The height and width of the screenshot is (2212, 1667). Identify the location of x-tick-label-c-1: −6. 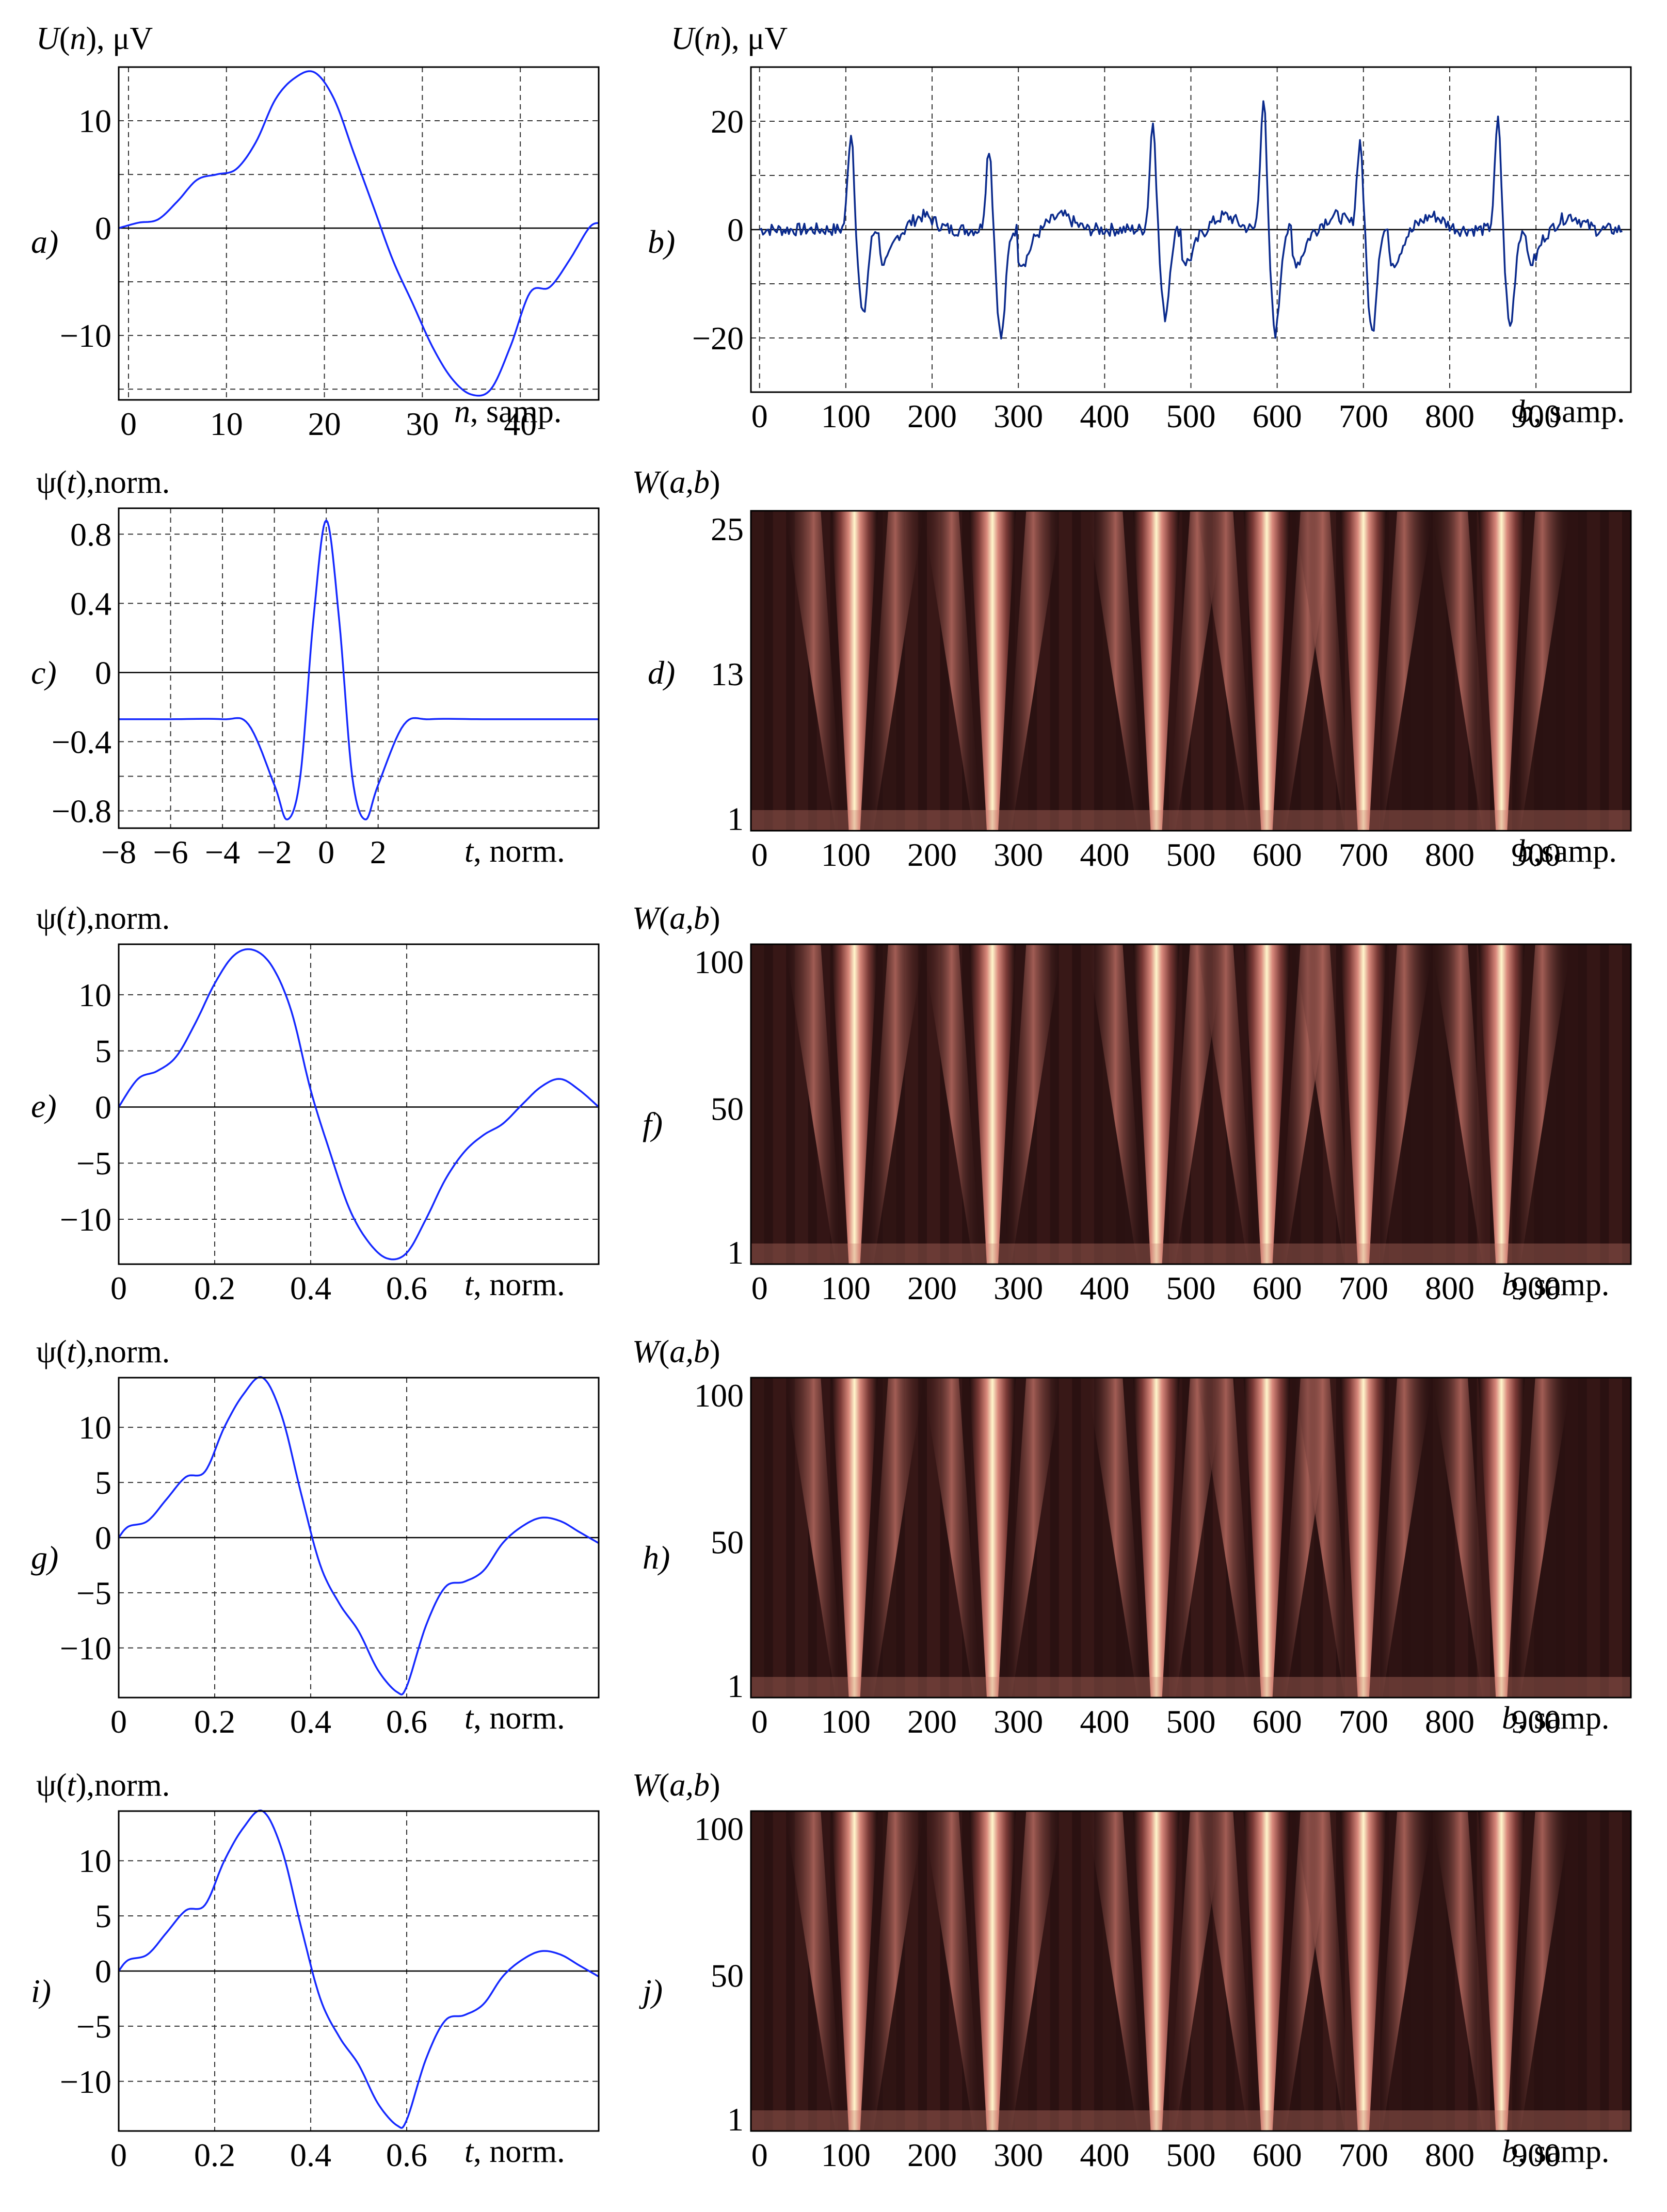
(171, 852).